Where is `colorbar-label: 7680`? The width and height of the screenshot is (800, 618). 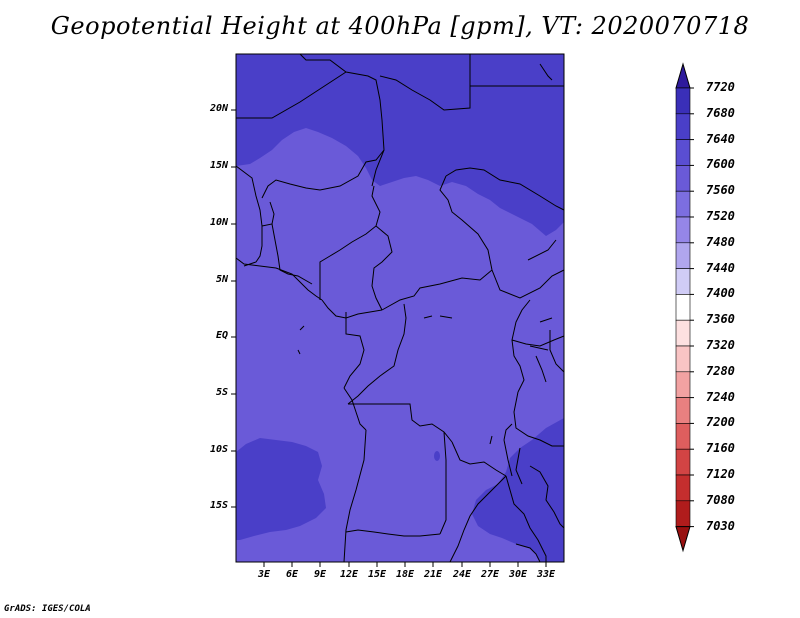
colorbar-label: 7680 is located at coordinates (720, 112).